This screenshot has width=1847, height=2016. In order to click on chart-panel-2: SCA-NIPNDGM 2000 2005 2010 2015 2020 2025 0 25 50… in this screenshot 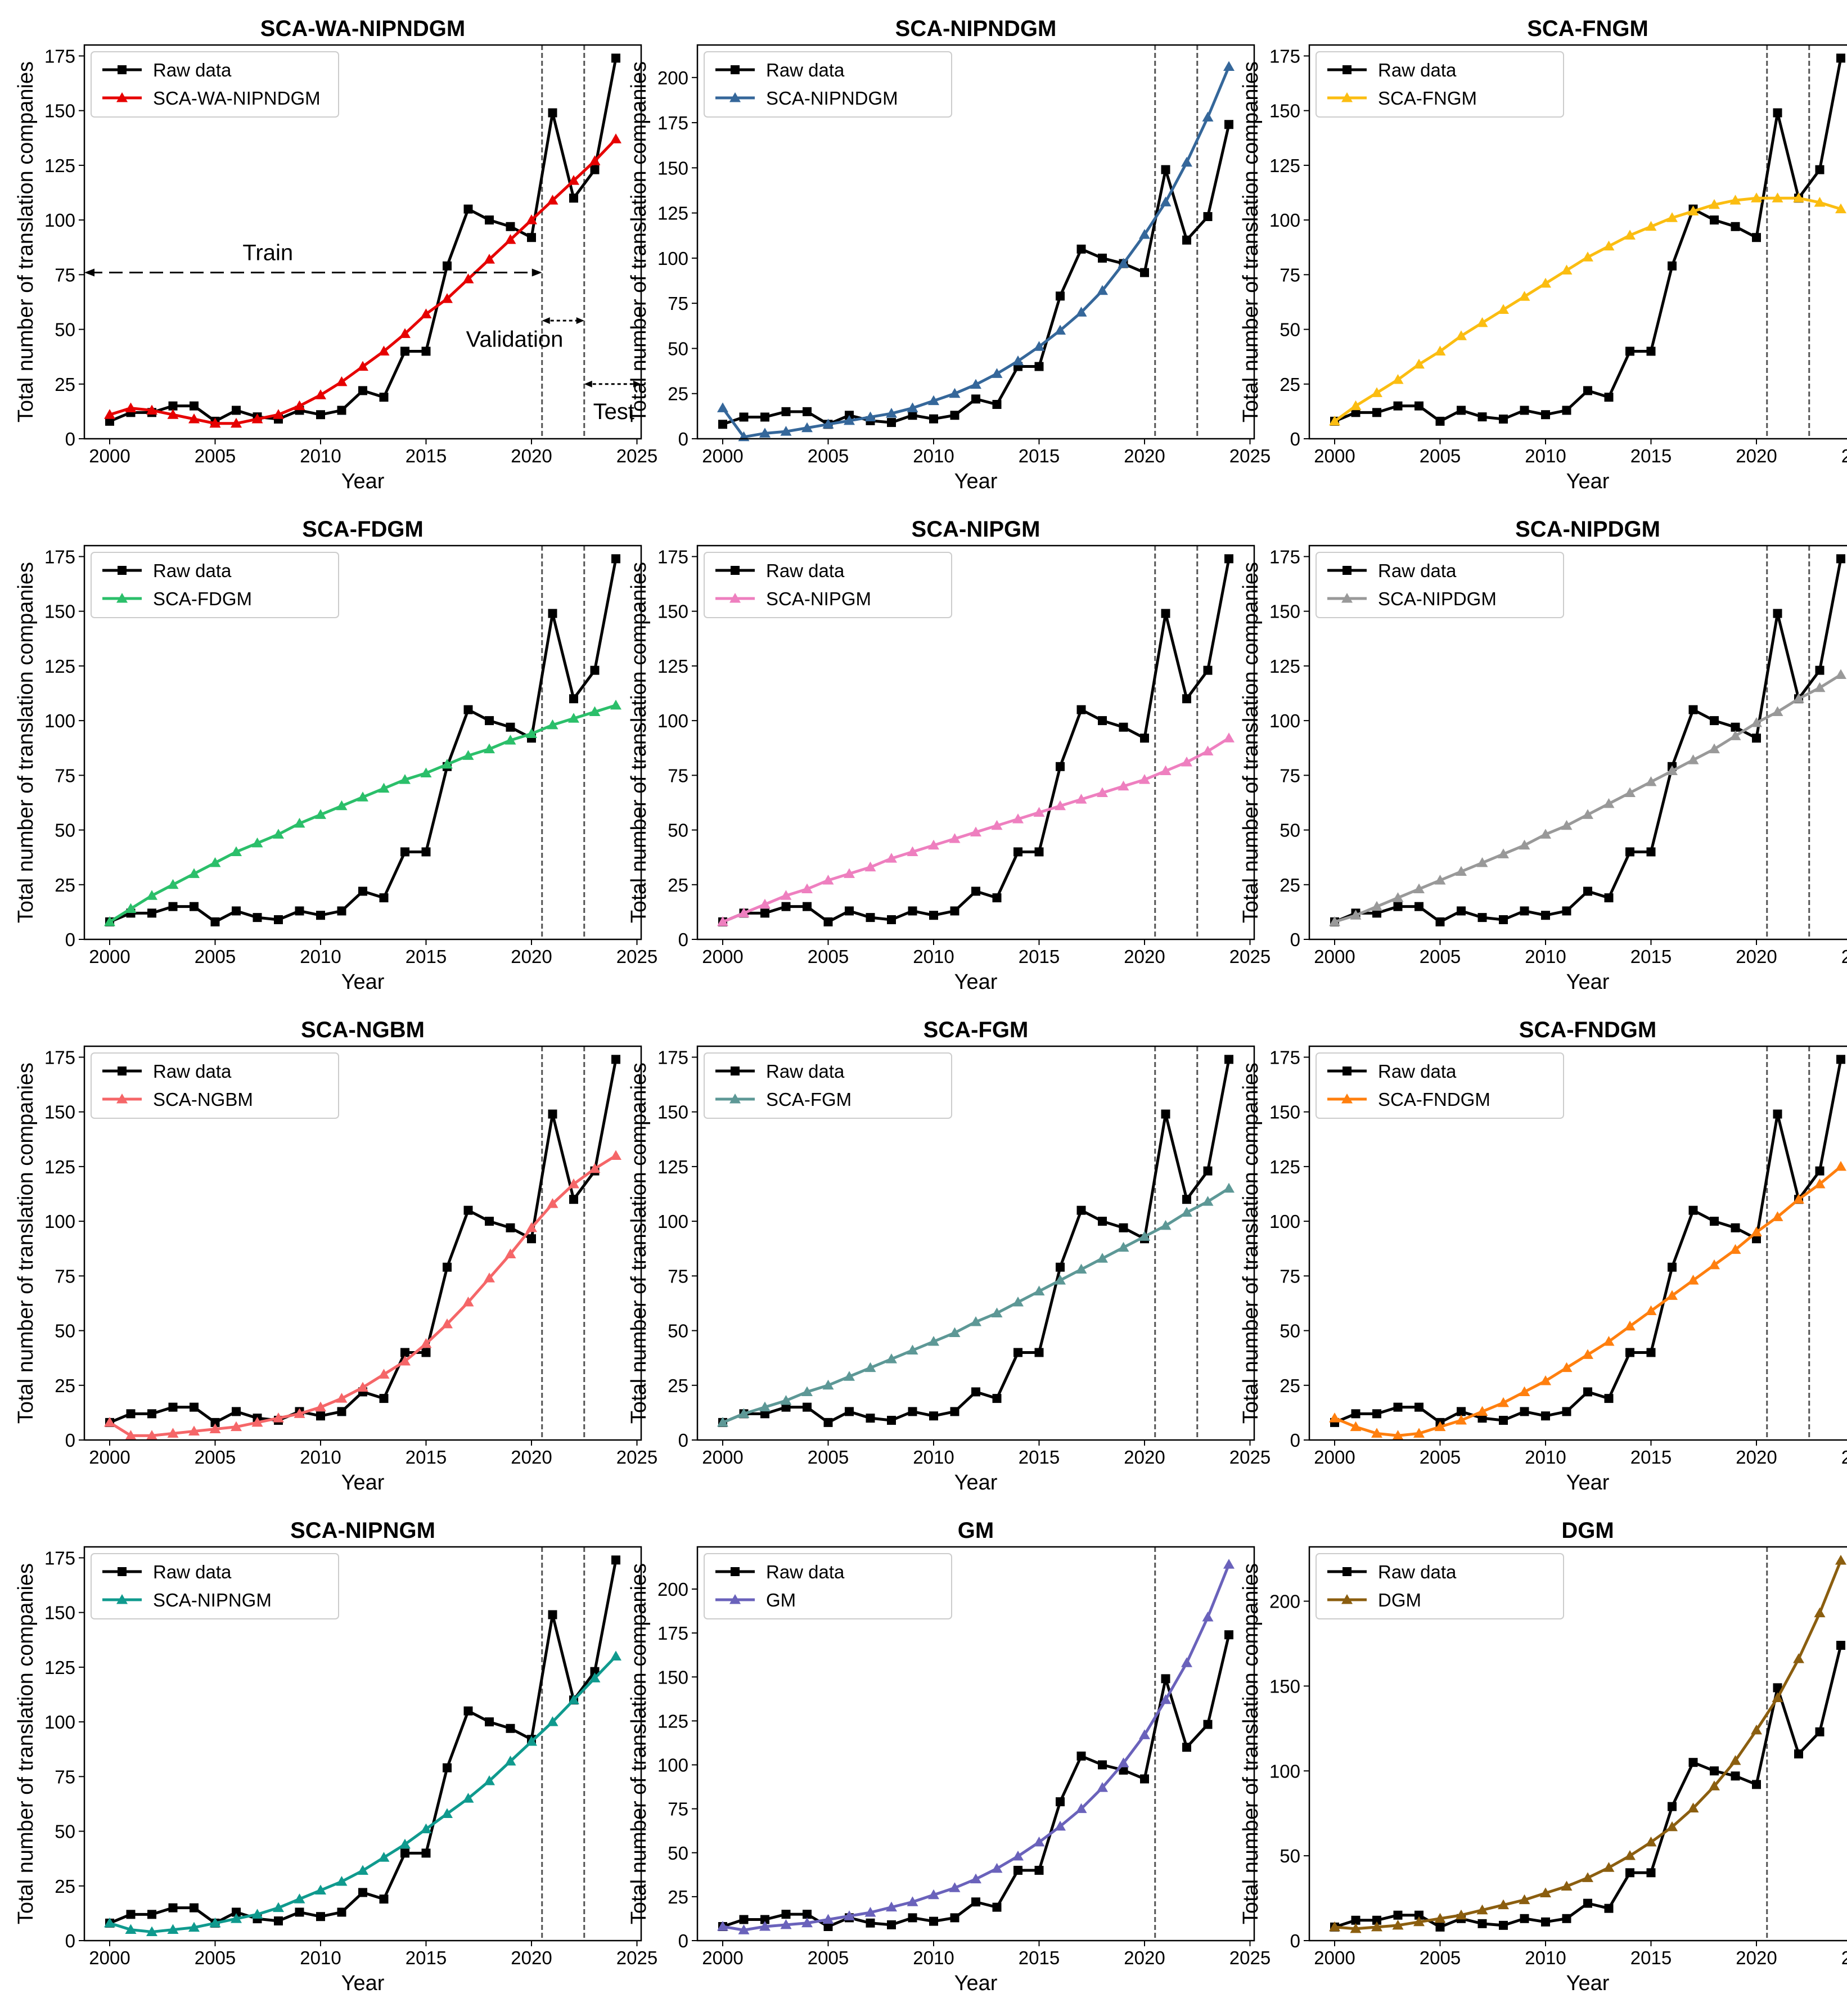, I will do `click(949, 254)`.